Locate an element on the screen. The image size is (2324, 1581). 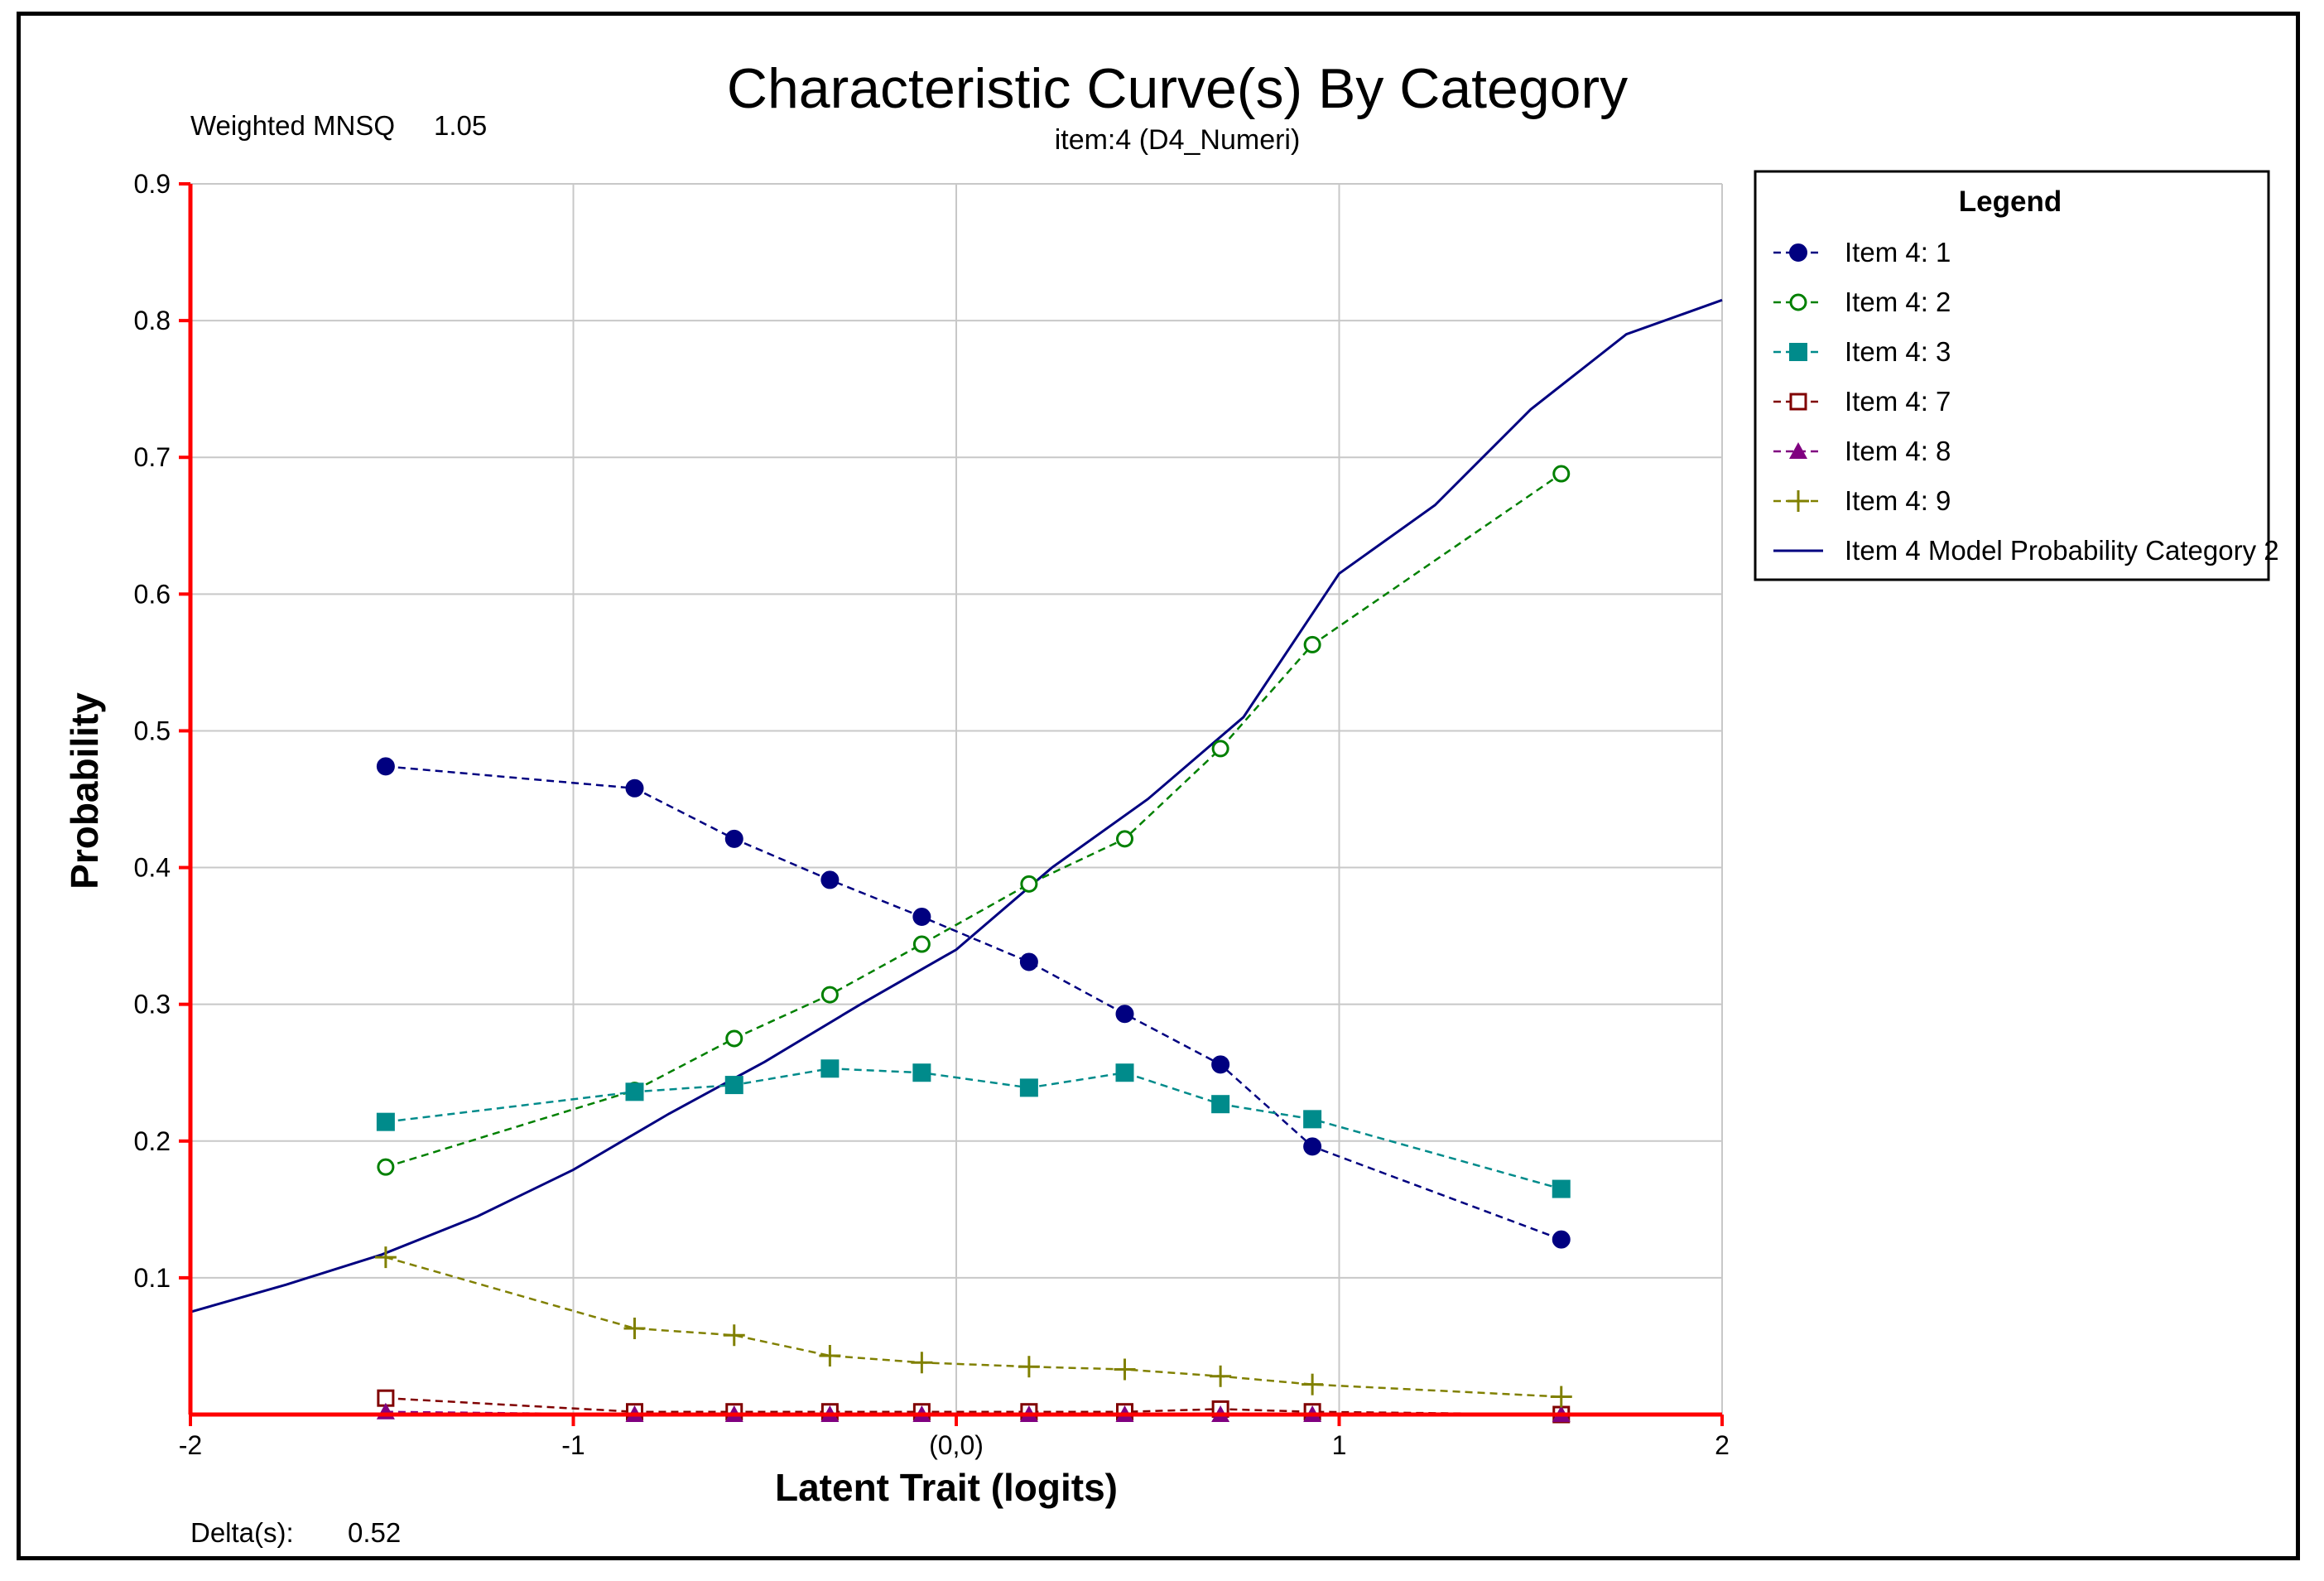
x-tick-label: (0,0) is located at coordinates (956, 1445).